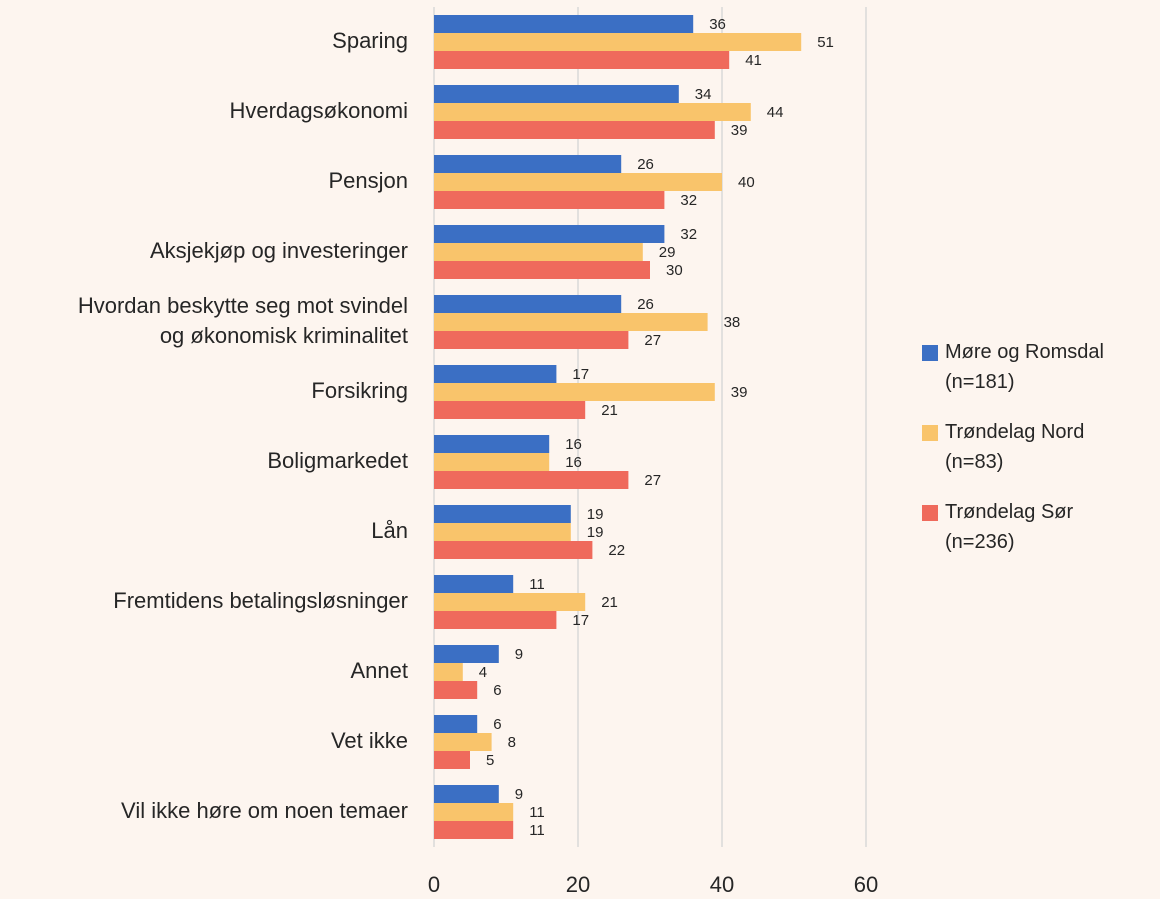 The width and height of the screenshot is (1160, 899). Describe the element at coordinates (825, 42) in the screenshot. I see `value-label: 51` at that location.